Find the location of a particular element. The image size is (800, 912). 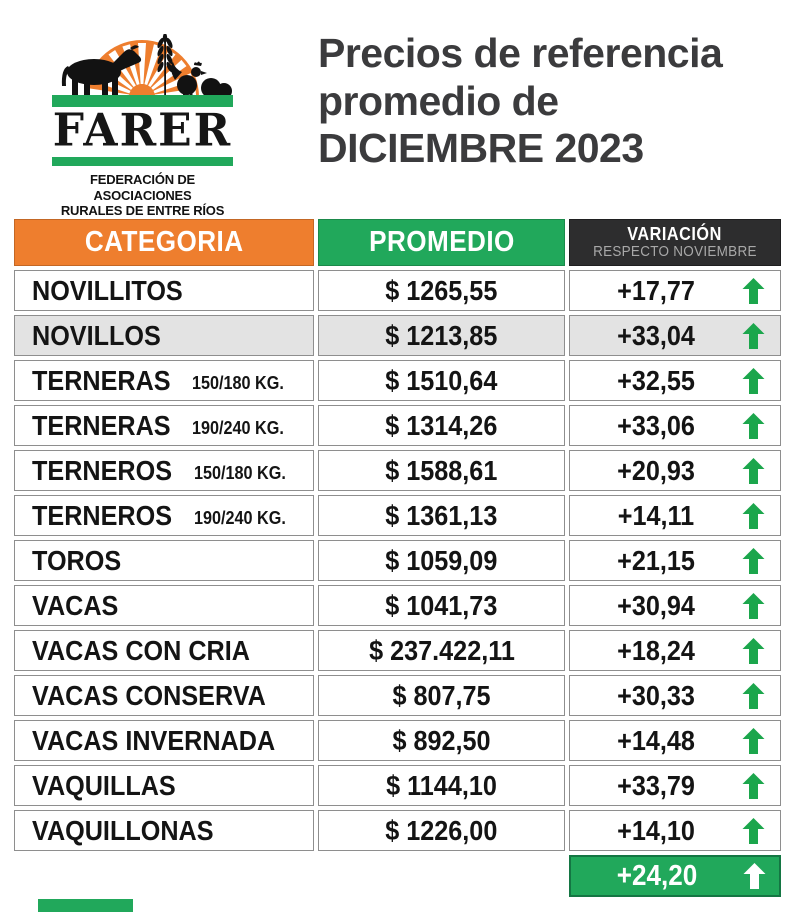

sheep-icon is located at coordinates (216, 87).